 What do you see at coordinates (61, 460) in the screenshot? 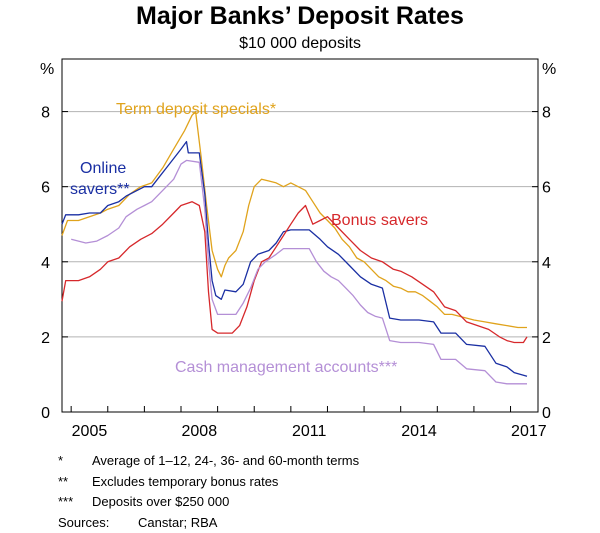
I see `note-mark: *` at bounding box center [61, 460].